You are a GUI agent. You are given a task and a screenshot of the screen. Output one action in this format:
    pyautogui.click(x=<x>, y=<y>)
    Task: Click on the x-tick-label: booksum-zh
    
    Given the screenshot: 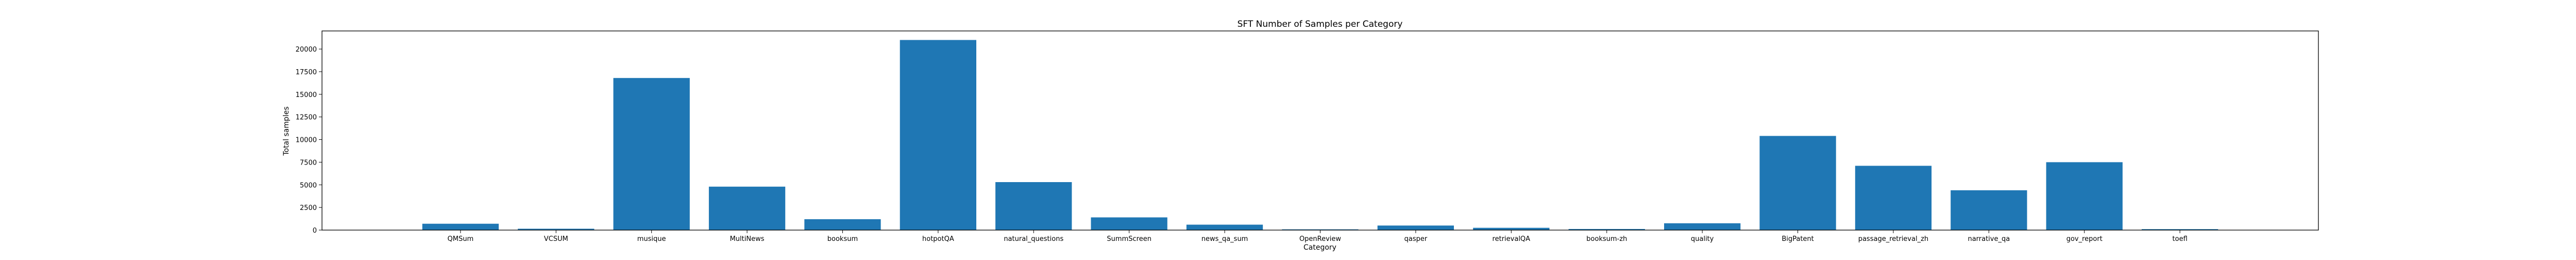 What is the action you would take?
    pyautogui.click(x=1606, y=239)
    